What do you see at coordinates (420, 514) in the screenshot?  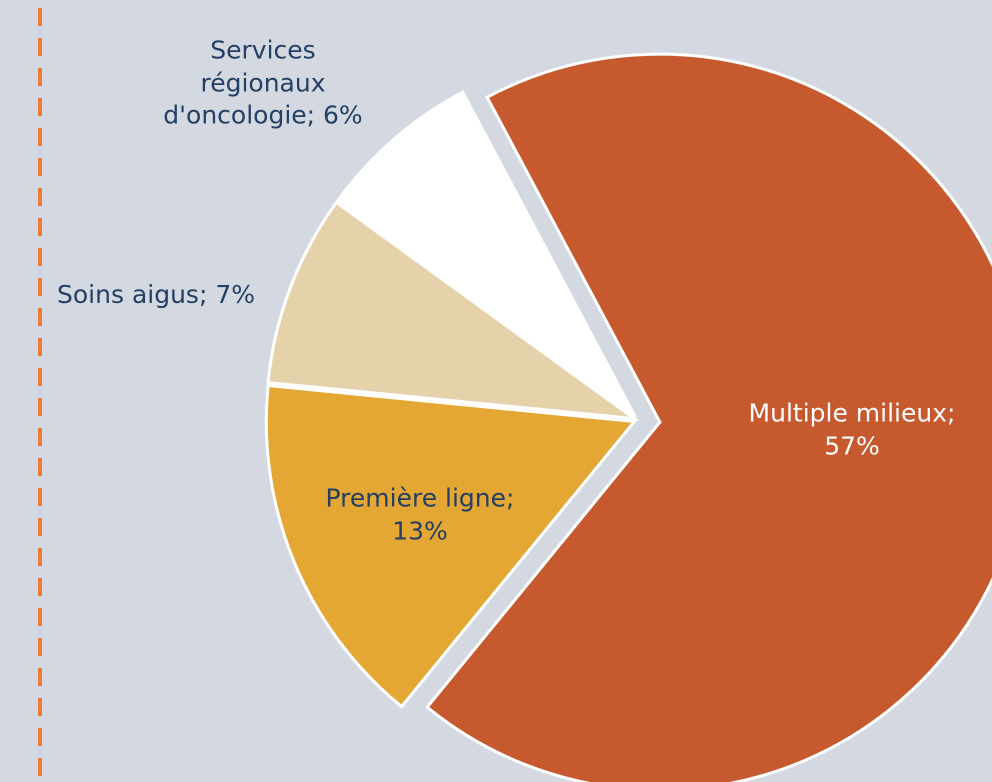 I see `slice-label: Première ligne; 13%` at bounding box center [420, 514].